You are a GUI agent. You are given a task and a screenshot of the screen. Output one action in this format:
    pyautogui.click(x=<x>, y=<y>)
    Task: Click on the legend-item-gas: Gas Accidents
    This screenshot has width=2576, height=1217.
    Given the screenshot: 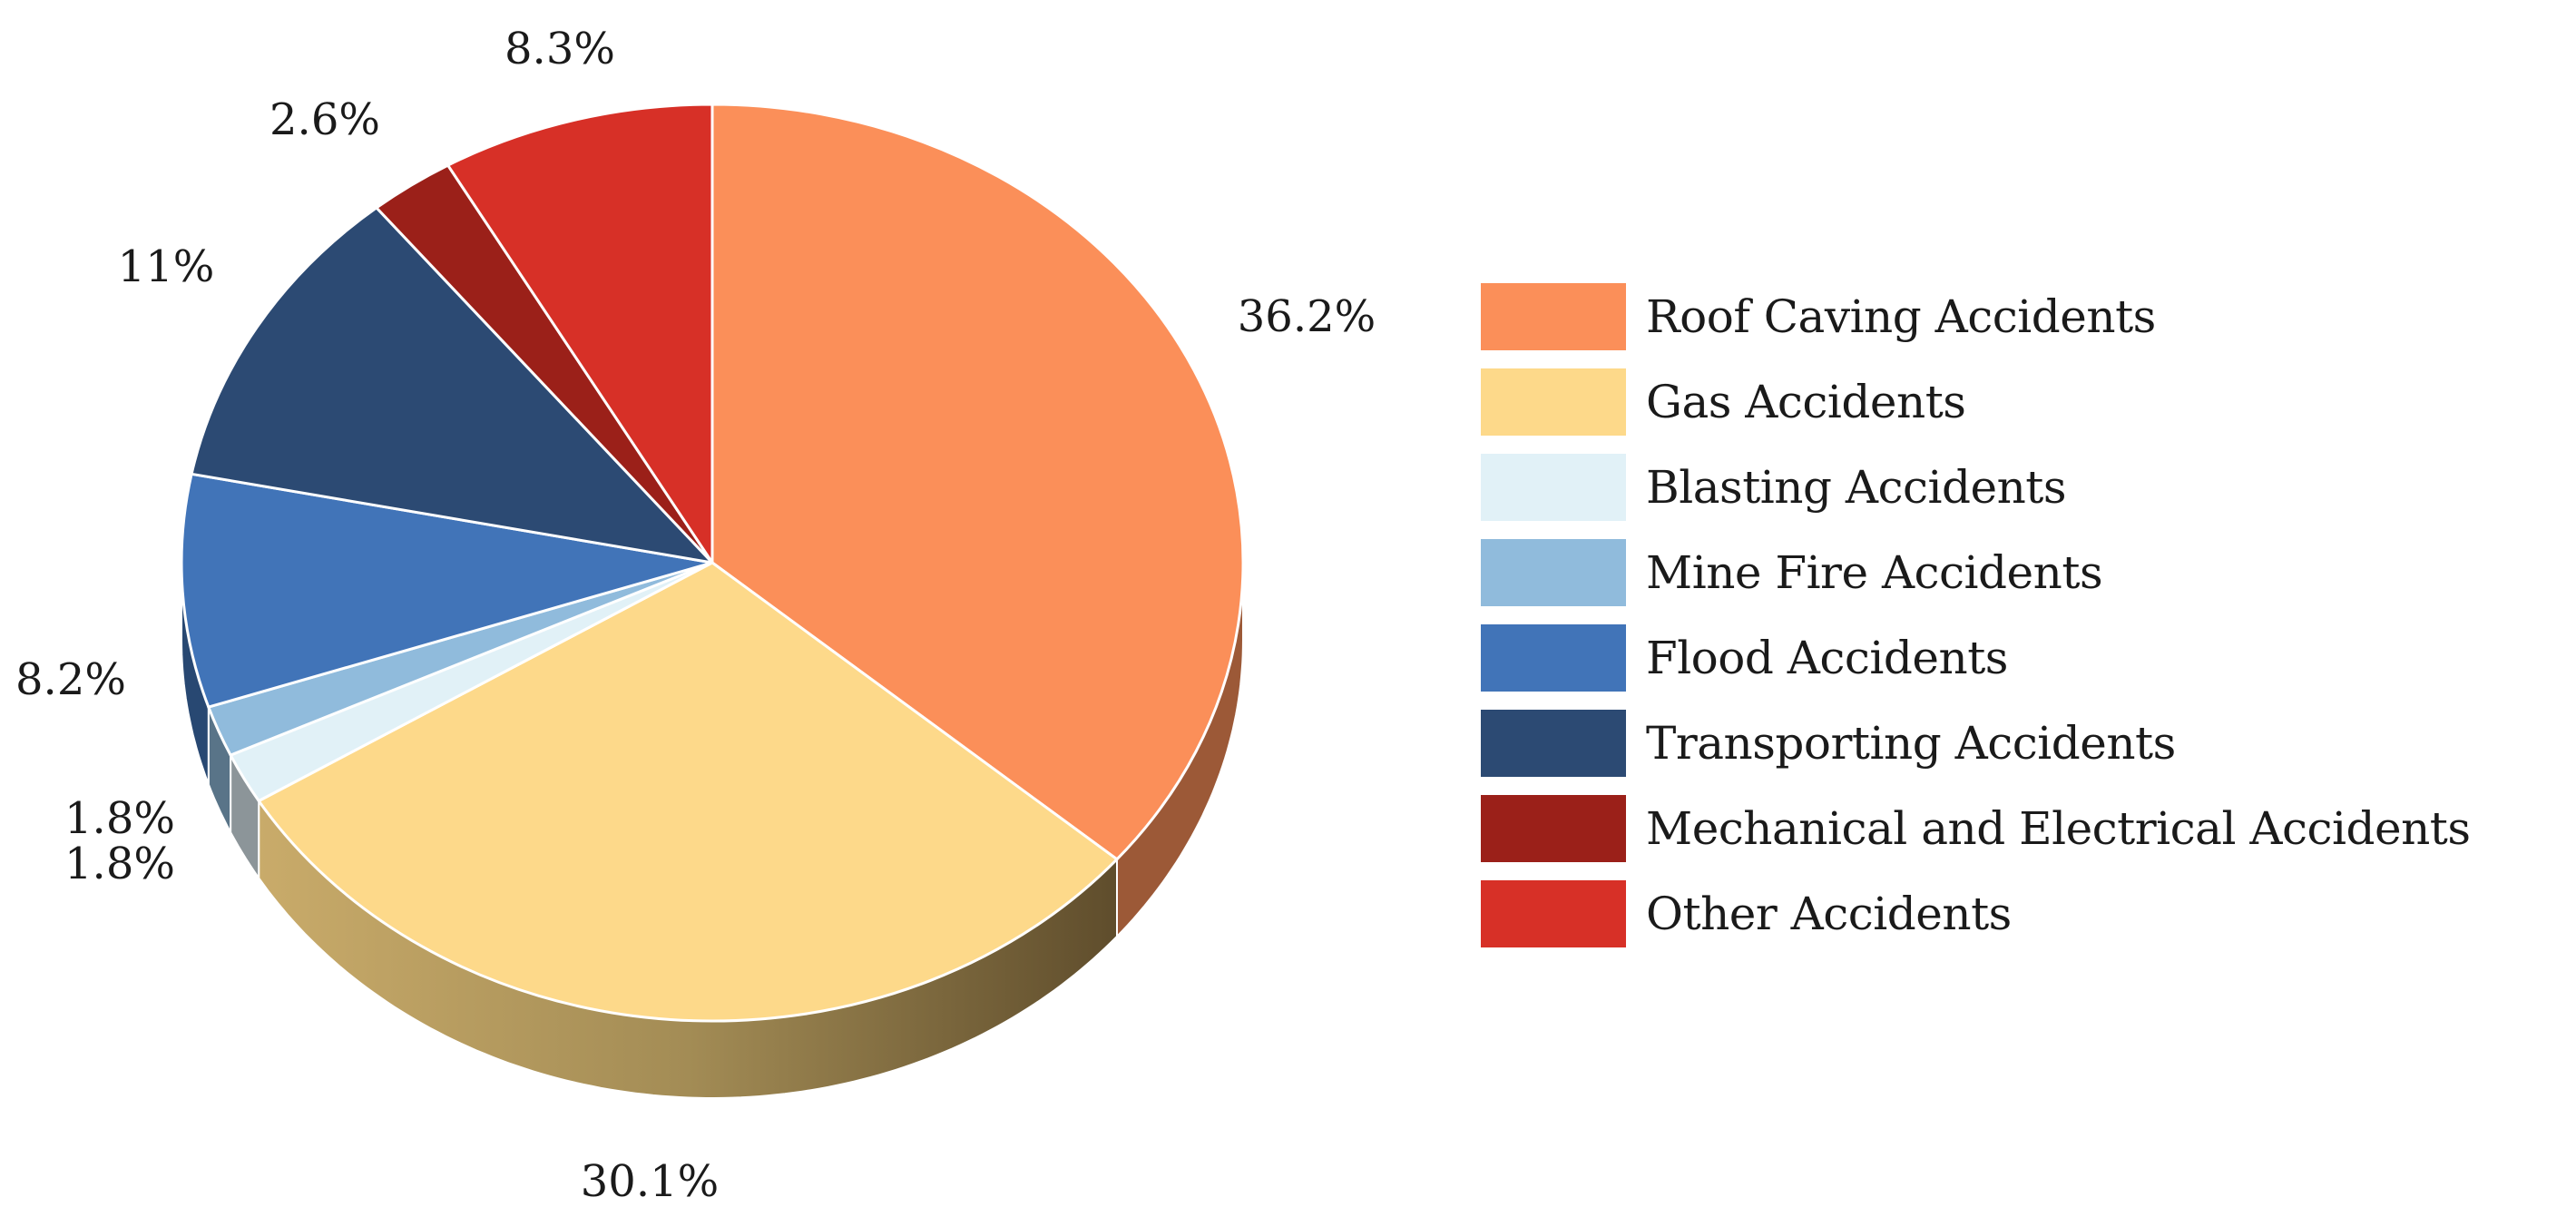 What is the action you would take?
    pyautogui.click(x=2025, y=402)
    